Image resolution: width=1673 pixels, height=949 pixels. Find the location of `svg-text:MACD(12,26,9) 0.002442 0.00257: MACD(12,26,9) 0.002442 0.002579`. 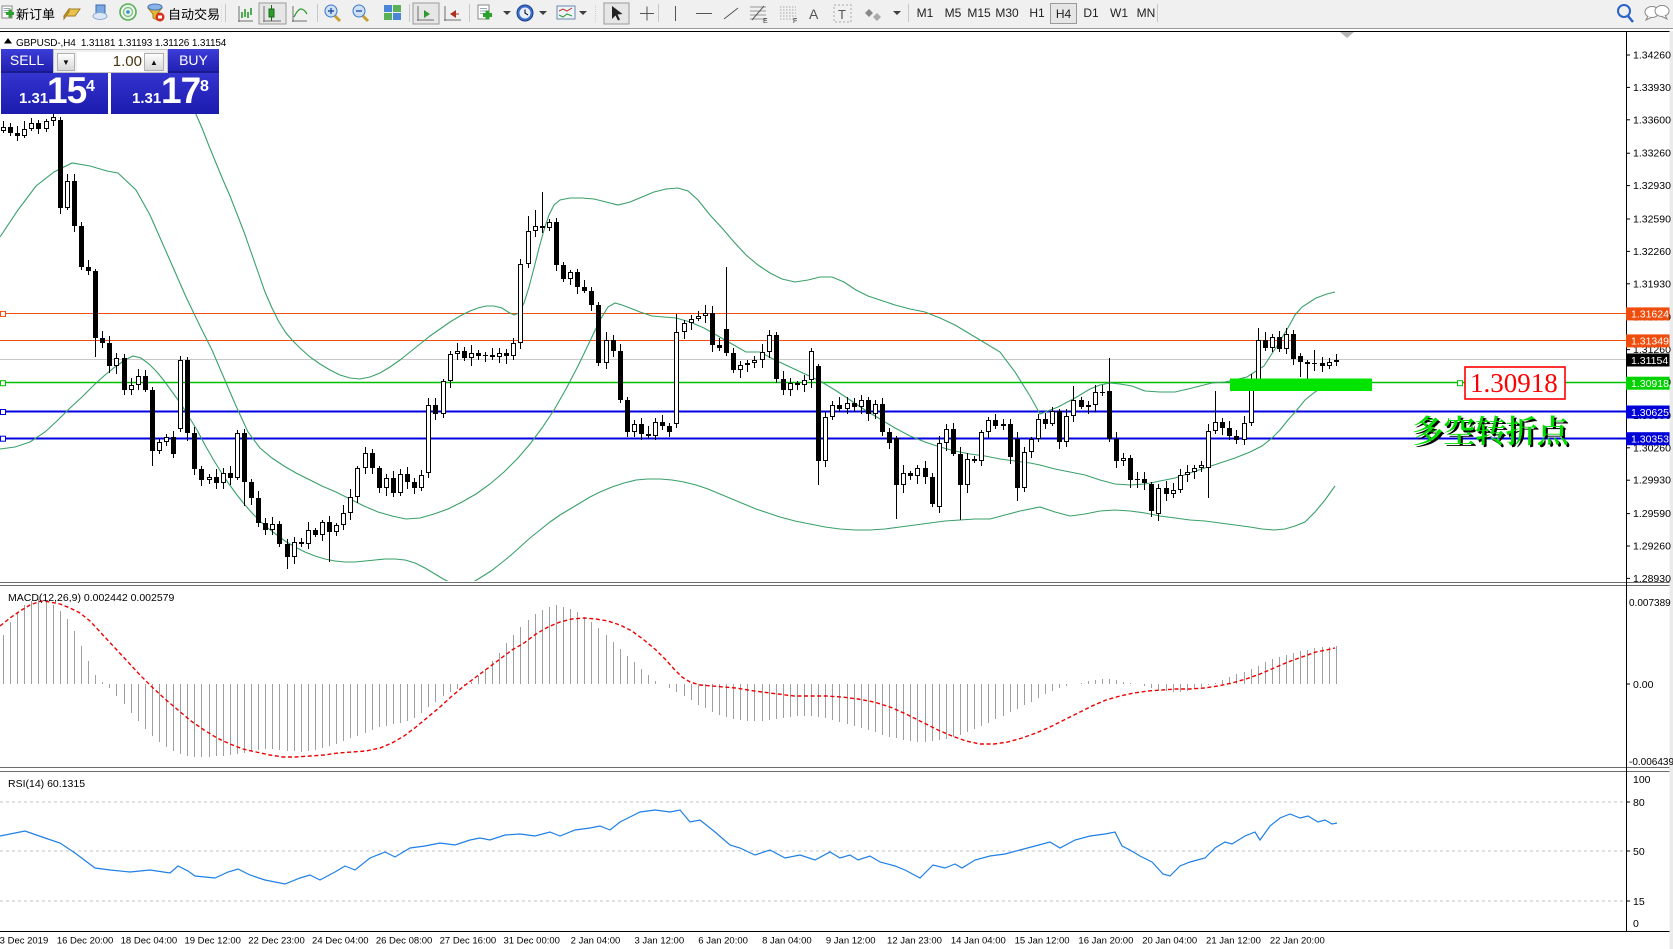

svg-text:MACD(12,26,9) 0.002442 0.00257: MACD(12,26,9) 0.002442 0.002579 is located at coordinates (91, 598).